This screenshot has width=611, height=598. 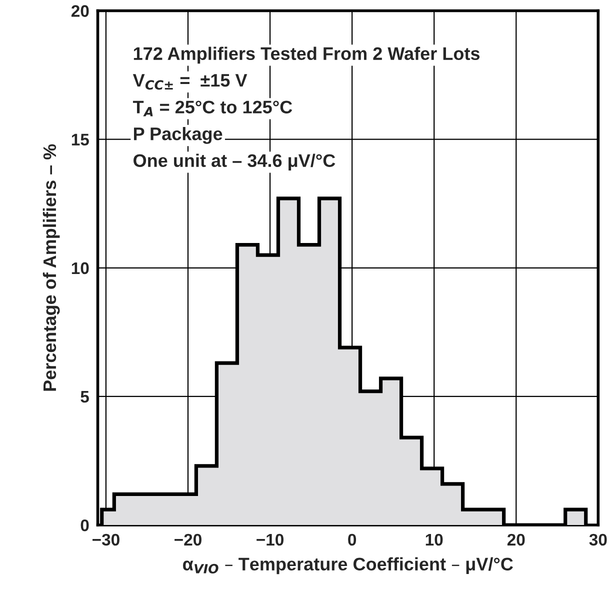 I want to click on y-tick-label: 10, so click(x=80, y=268).